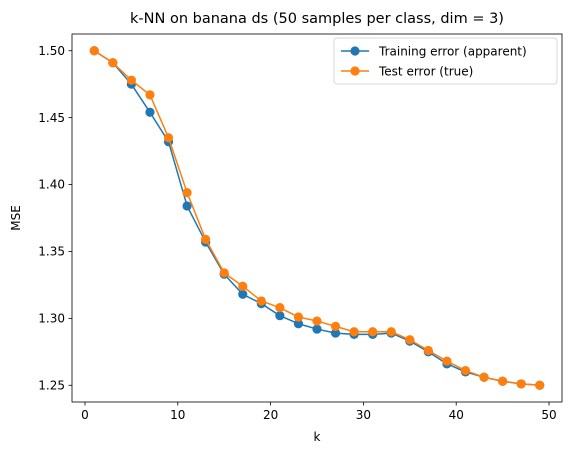  I want to click on y-tick-label: 1.25, so click(51, 385).